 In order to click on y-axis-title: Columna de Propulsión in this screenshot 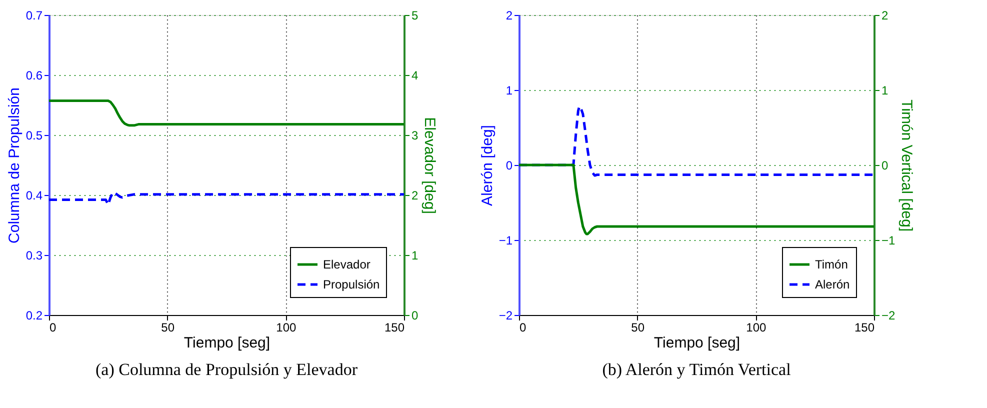, I will do `click(14, 166)`.